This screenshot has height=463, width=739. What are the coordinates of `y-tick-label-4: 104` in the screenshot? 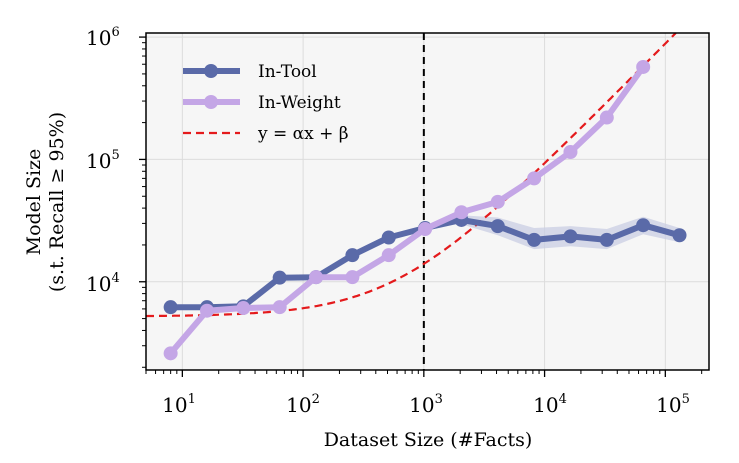 It's located at (103, 283).